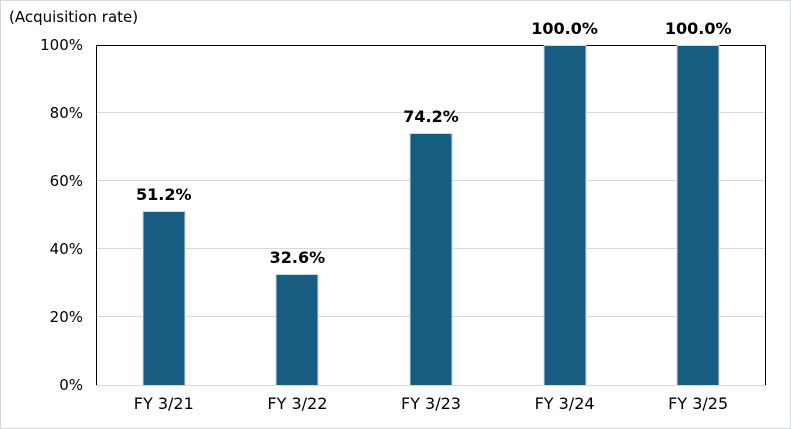 The width and height of the screenshot is (791, 429). I want to click on bar-value-label: 32.6%, so click(297, 258).